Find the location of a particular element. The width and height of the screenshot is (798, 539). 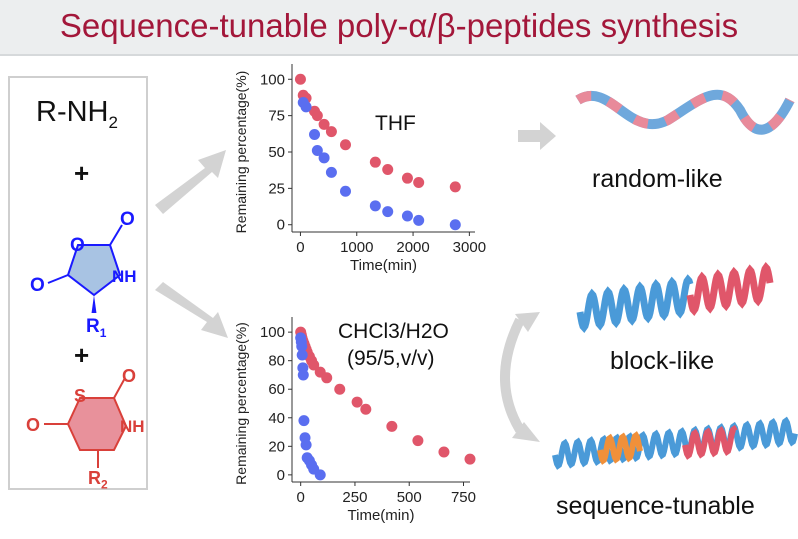

tunable-helix-orange-icon is located at coordinates (620, 448).